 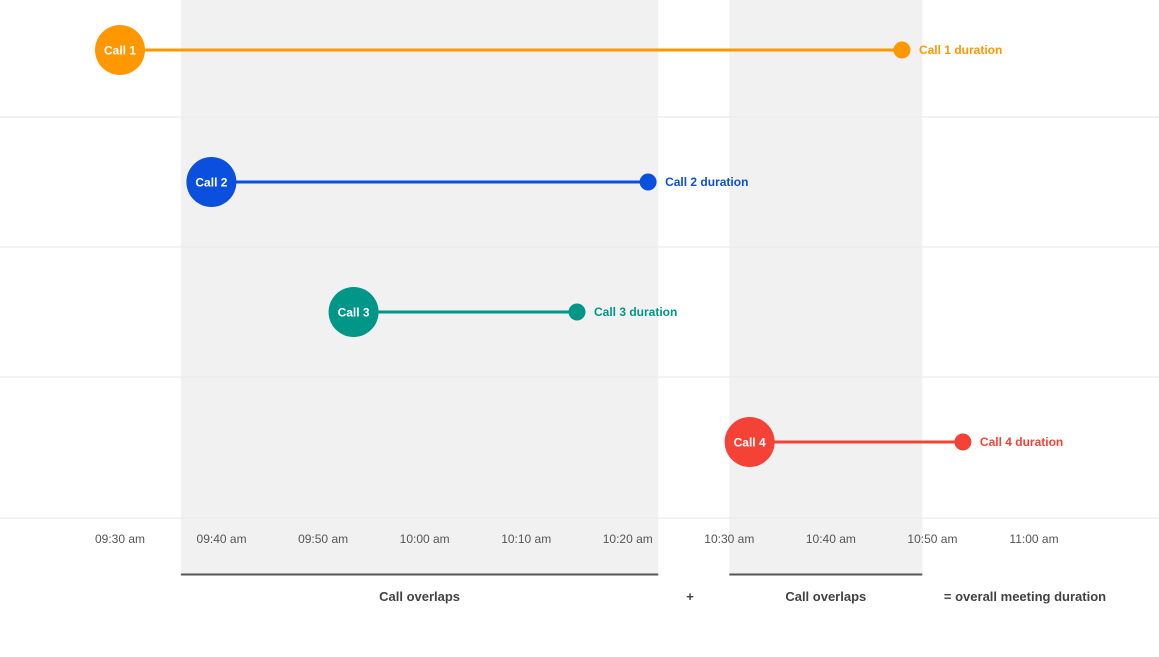 I want to click on x-tick-label: 10:40 am, so click(x=831, y=539).